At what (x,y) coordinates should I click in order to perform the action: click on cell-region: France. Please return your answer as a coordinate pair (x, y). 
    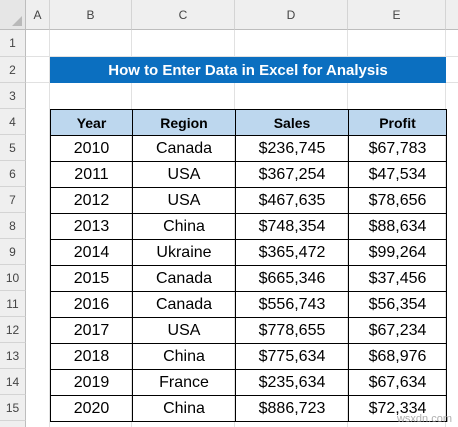
    Looking at the image, I should click on (184, 382).